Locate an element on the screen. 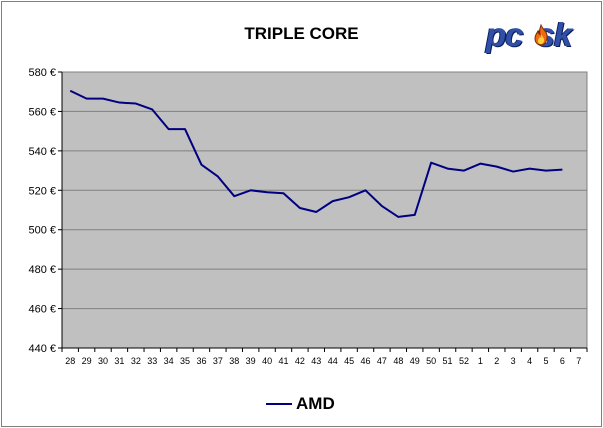 The height and width of the screenshot is (428, 603). x-tick-label-3-27: 3 is located at coordinates (513, 361).